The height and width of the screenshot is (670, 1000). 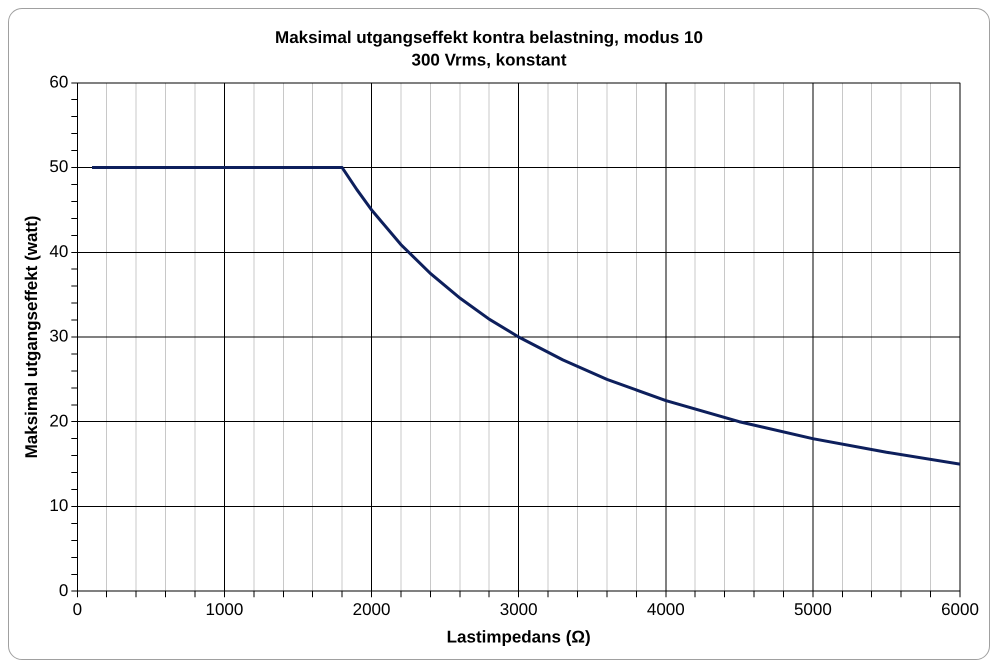 What do you see at coordinates (960, 610) in the screenshot?
I see `x-tick-label: 6000` at bounding box center [960, 610].